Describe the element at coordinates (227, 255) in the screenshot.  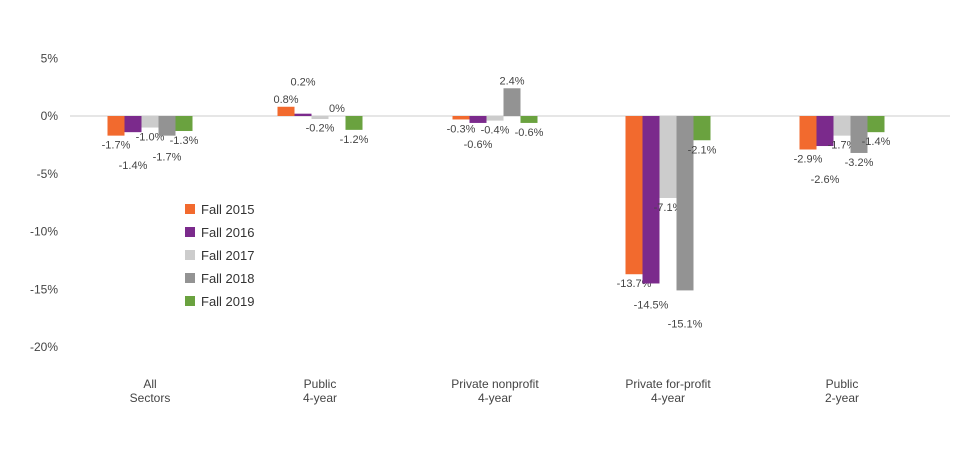
I see `legend-label: Fall 2017` at that location.